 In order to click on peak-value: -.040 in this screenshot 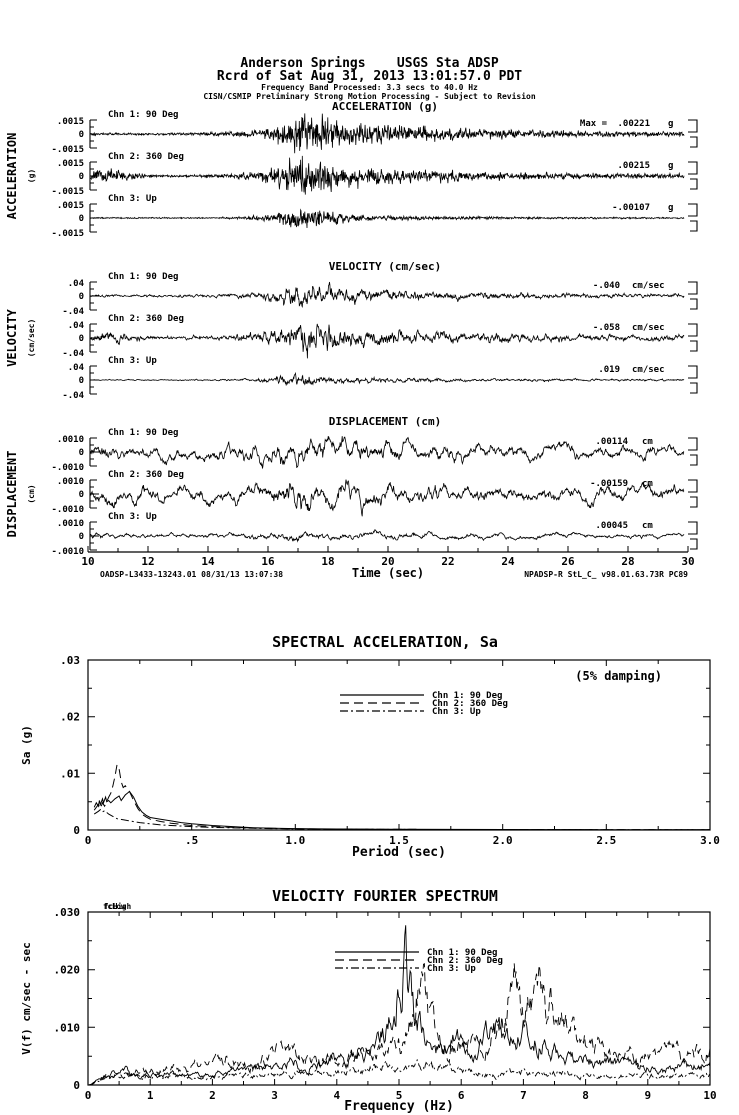, I will do `click(606, 286)`.